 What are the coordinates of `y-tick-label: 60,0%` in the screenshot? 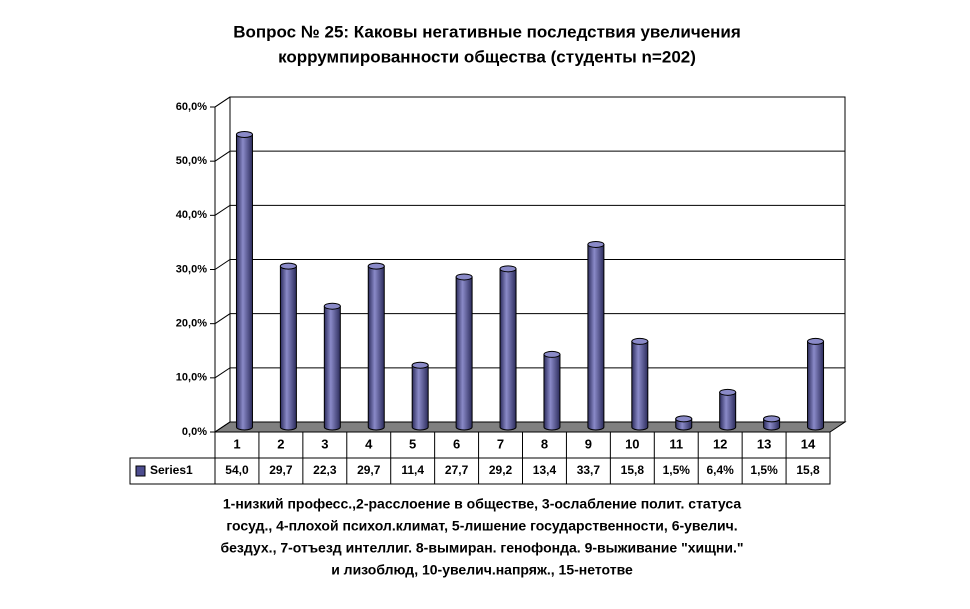 It's located at (191, 107).